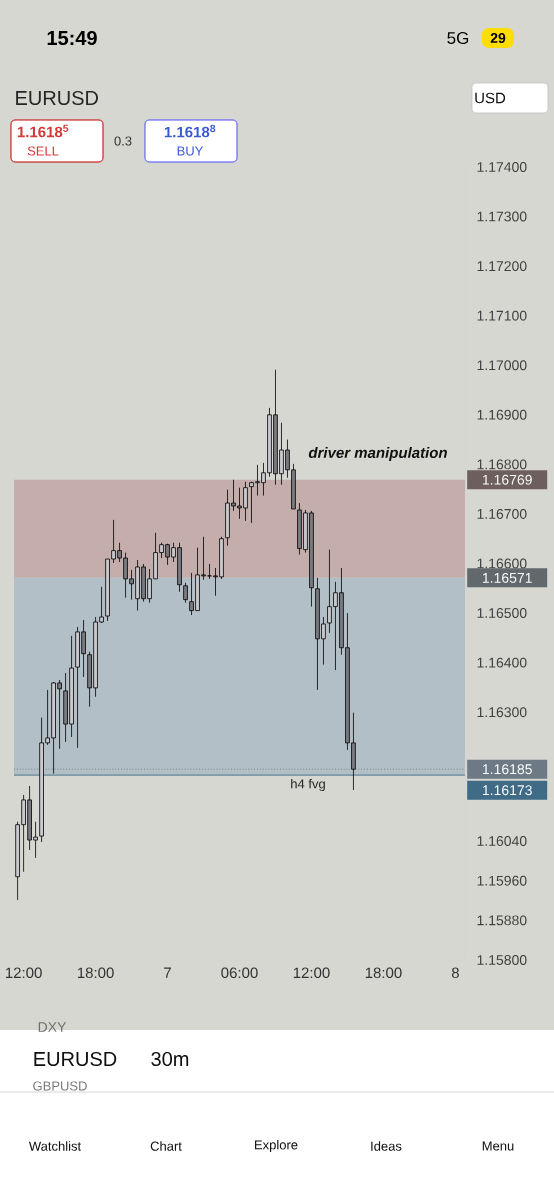 The height and width of the screenshot is (1200, 554). Describe the element at coordinates (458, 38) in the screenshot. I see `text: 5G` at that location.